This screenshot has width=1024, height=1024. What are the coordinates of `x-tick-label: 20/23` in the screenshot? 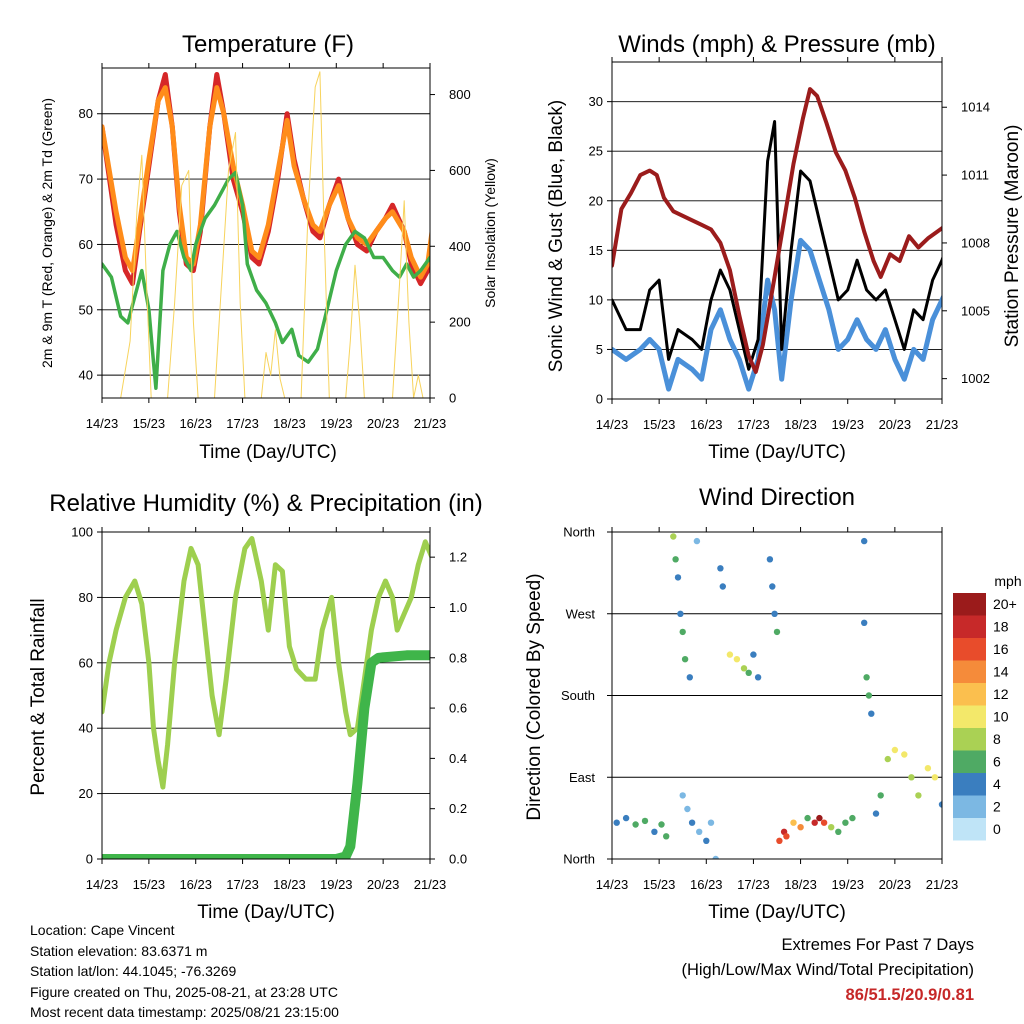 It's located at (383, 423).